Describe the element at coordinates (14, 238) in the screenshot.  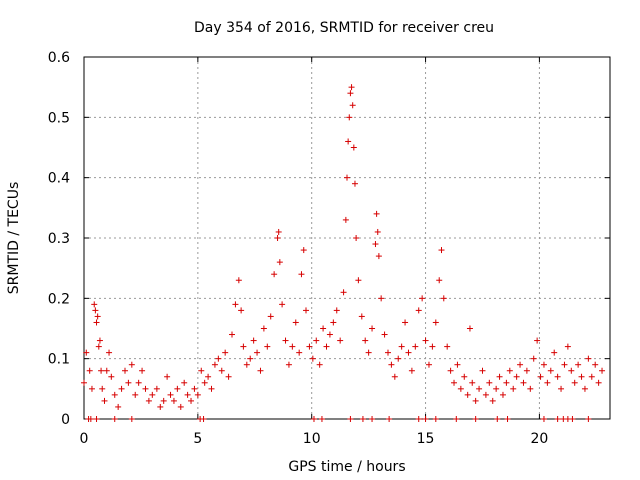
I see `y-axis-label: SRMTID / TECUs` at that location.